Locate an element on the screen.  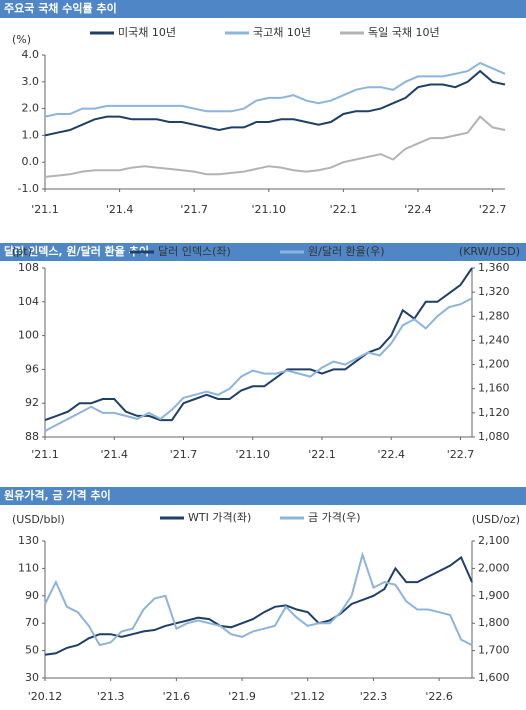
x-tick-label: '21.6 is located at coordinates (177, 696).